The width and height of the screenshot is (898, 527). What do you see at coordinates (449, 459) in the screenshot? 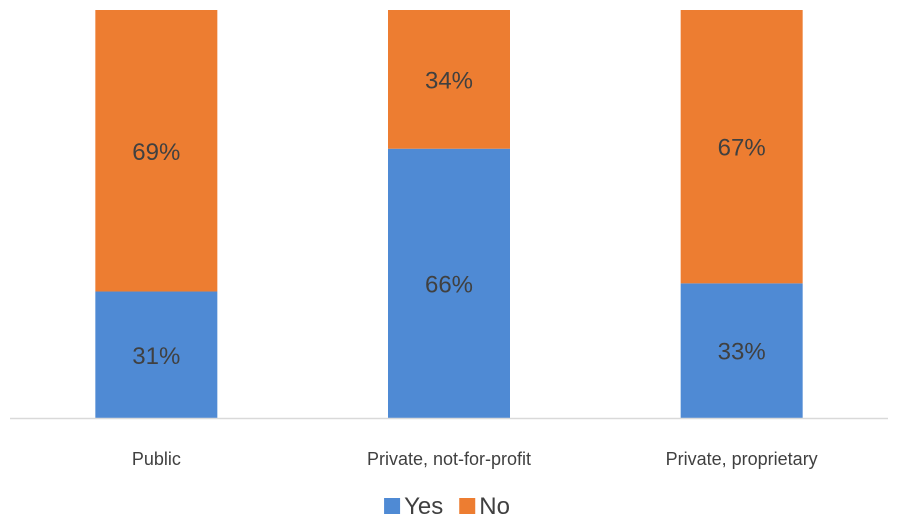
I see `category-label-1: Private, not-for-profit` at bounding box center [449, 459].